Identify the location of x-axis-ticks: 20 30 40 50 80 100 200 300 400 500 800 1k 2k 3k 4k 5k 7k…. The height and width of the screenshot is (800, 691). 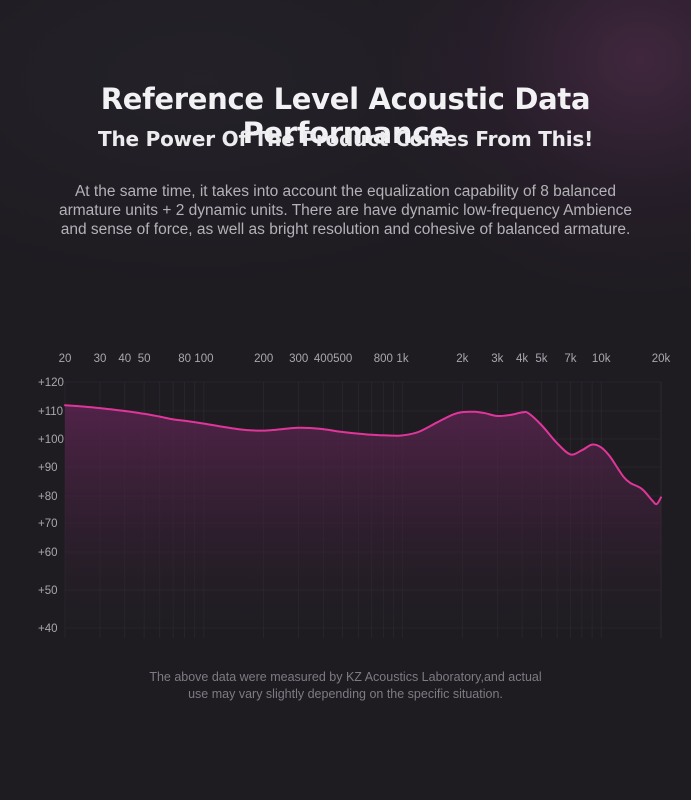
(365, 359).